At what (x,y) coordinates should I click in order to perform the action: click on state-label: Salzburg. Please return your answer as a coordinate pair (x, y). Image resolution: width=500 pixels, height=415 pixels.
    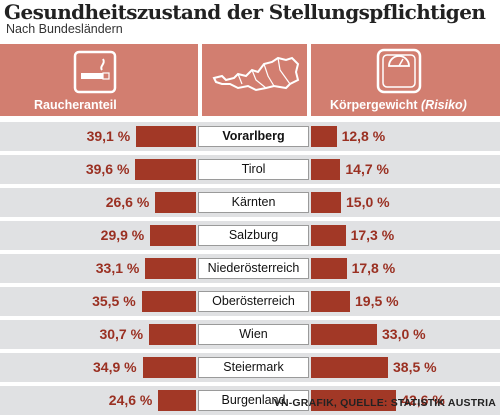
    Looking at the image, I should click on (253, 235).